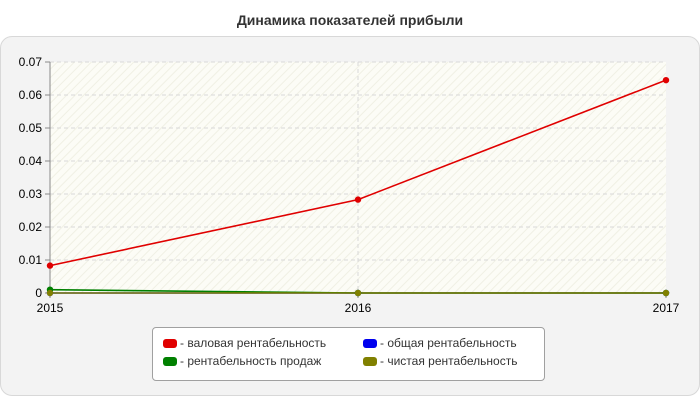 This screenshot has width=700, height=400. What do you see at coordinates (666, 308) in the screenshot?
I see `x-tick-label: 2017` at bounding box center [666, 308].